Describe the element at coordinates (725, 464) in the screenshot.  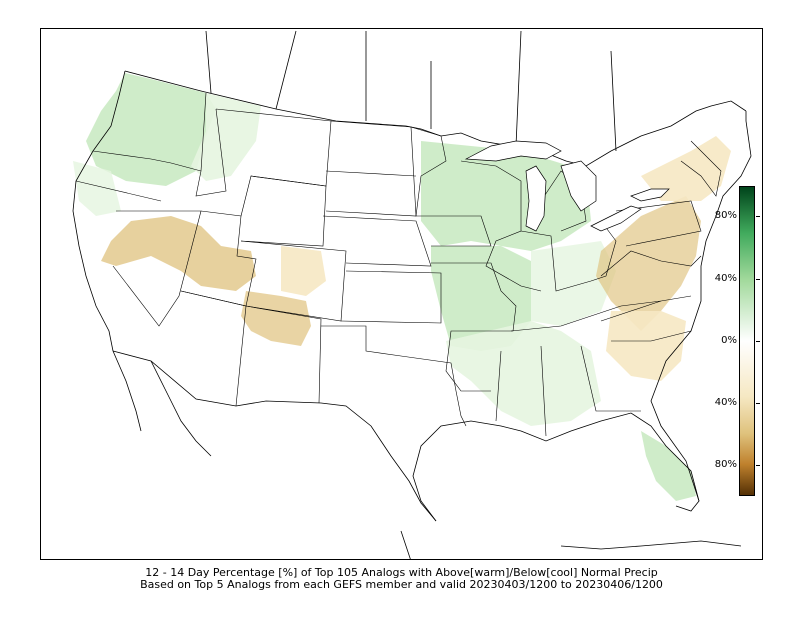
I see `colorbar-label-below-80: 80%` at that location.